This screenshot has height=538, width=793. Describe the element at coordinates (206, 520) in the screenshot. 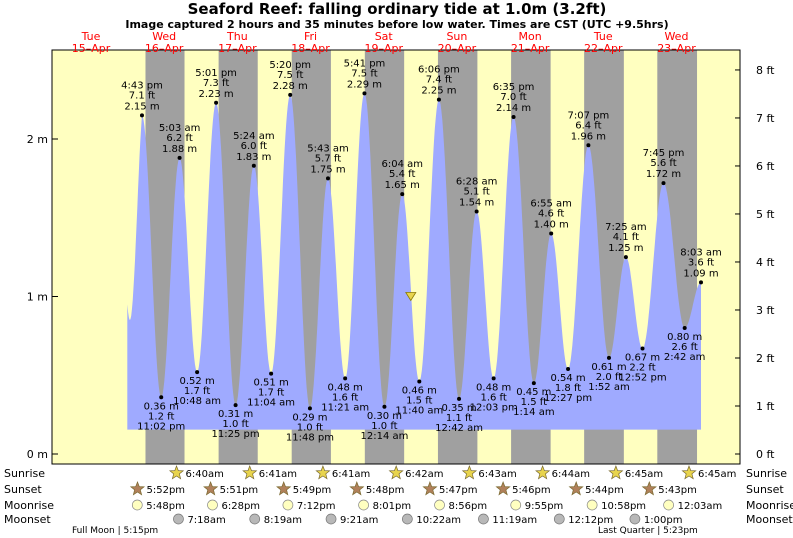

I see `moonset-time: 7:18am` at that location.